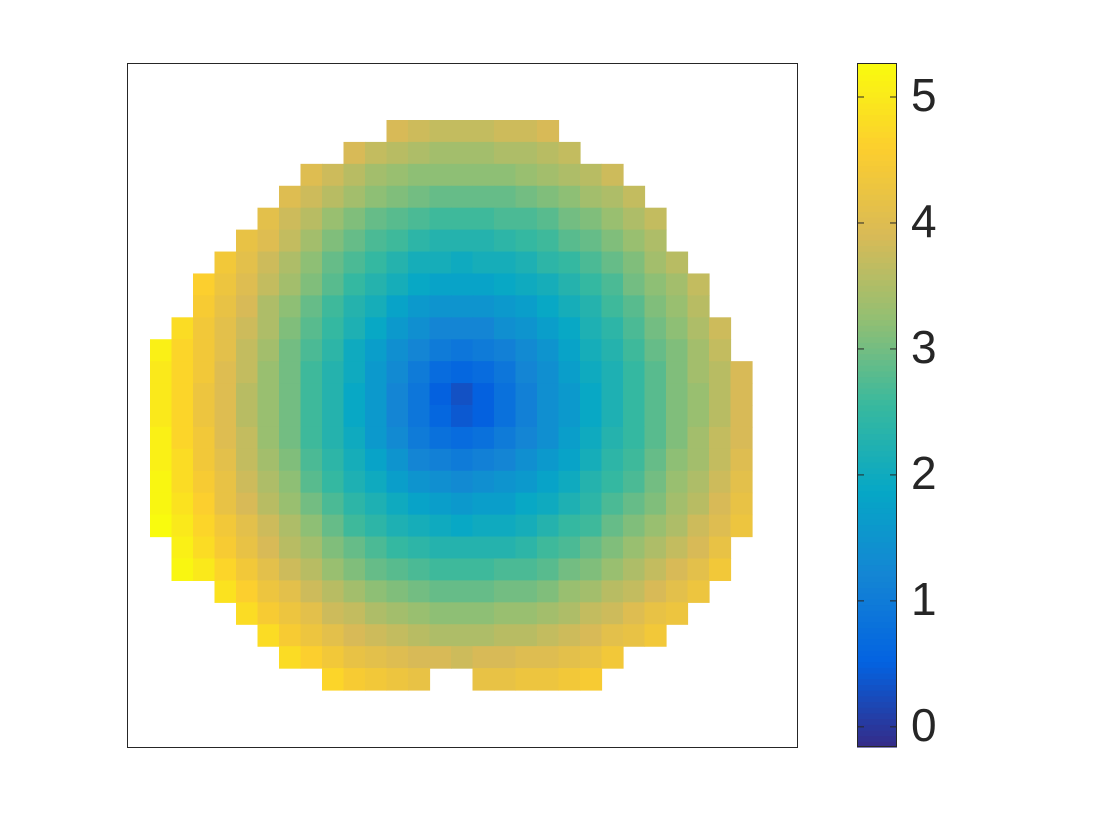 This screenshot has height=840, width=1120. What do you see at coordinates (924, 473) in the screenshot?
I see `colorbar-tick-label: 2` at bounding box center [924, 473].